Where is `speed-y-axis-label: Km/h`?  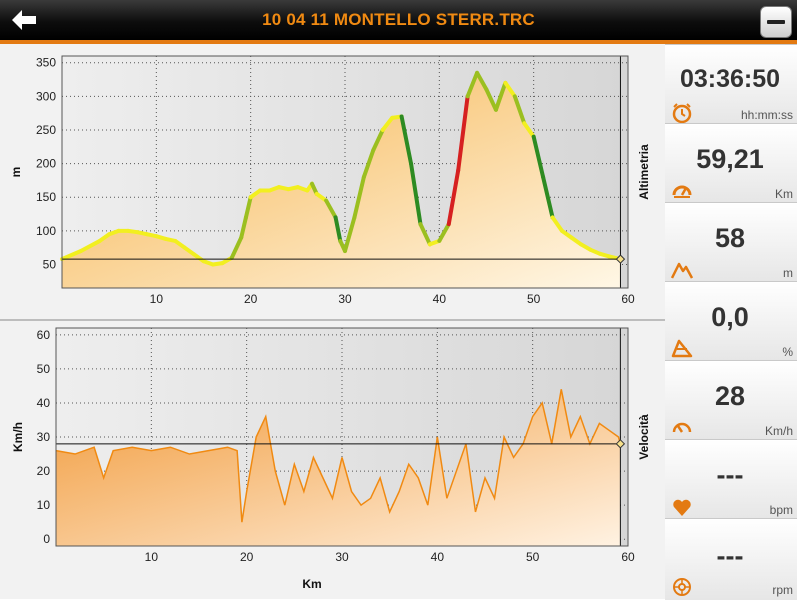 speed-y-axis-label: Km/h is located at coordinates (18, 437).